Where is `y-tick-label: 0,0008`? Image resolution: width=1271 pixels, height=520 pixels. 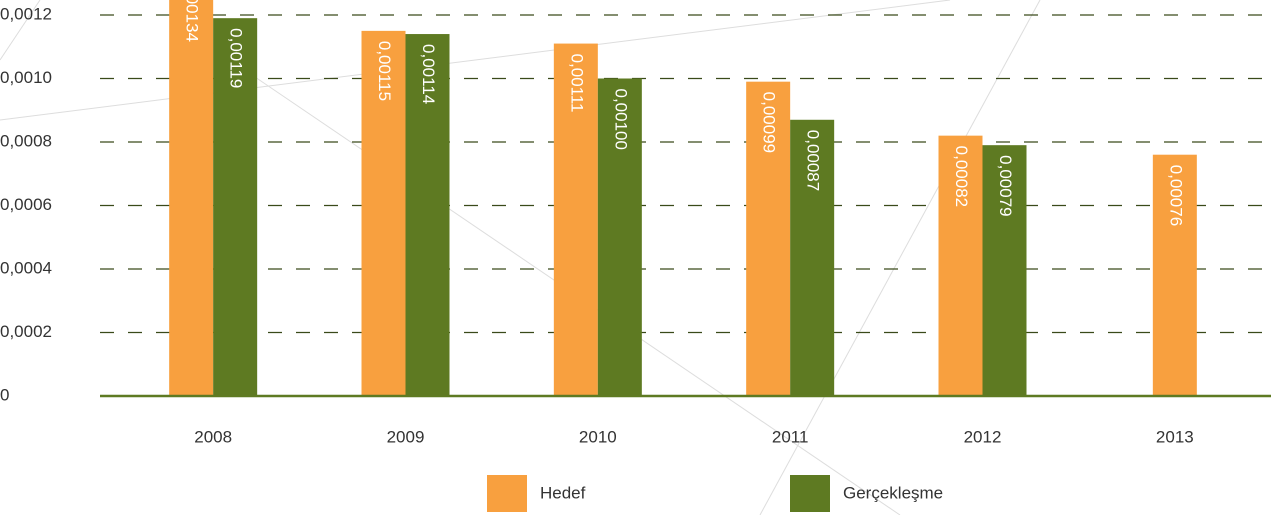 y-tick-label: 0,0008 is located at coordinates (26, 140).